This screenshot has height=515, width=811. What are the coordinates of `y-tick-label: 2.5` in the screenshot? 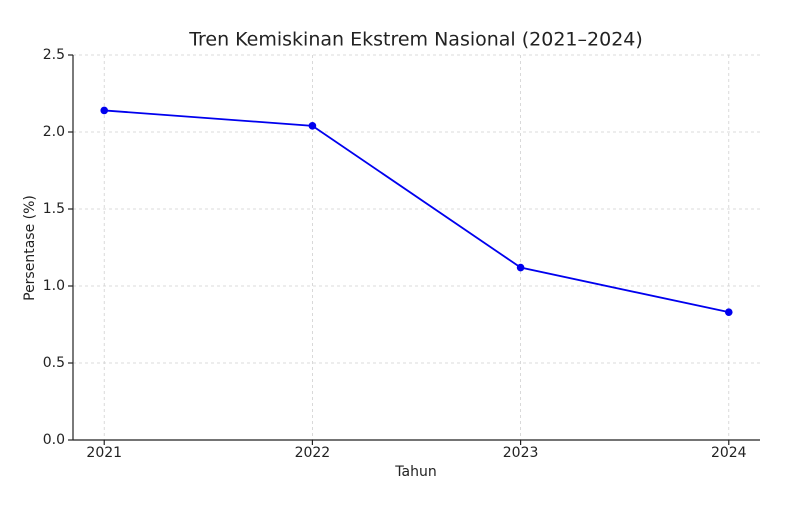 It's located at (54, 55).